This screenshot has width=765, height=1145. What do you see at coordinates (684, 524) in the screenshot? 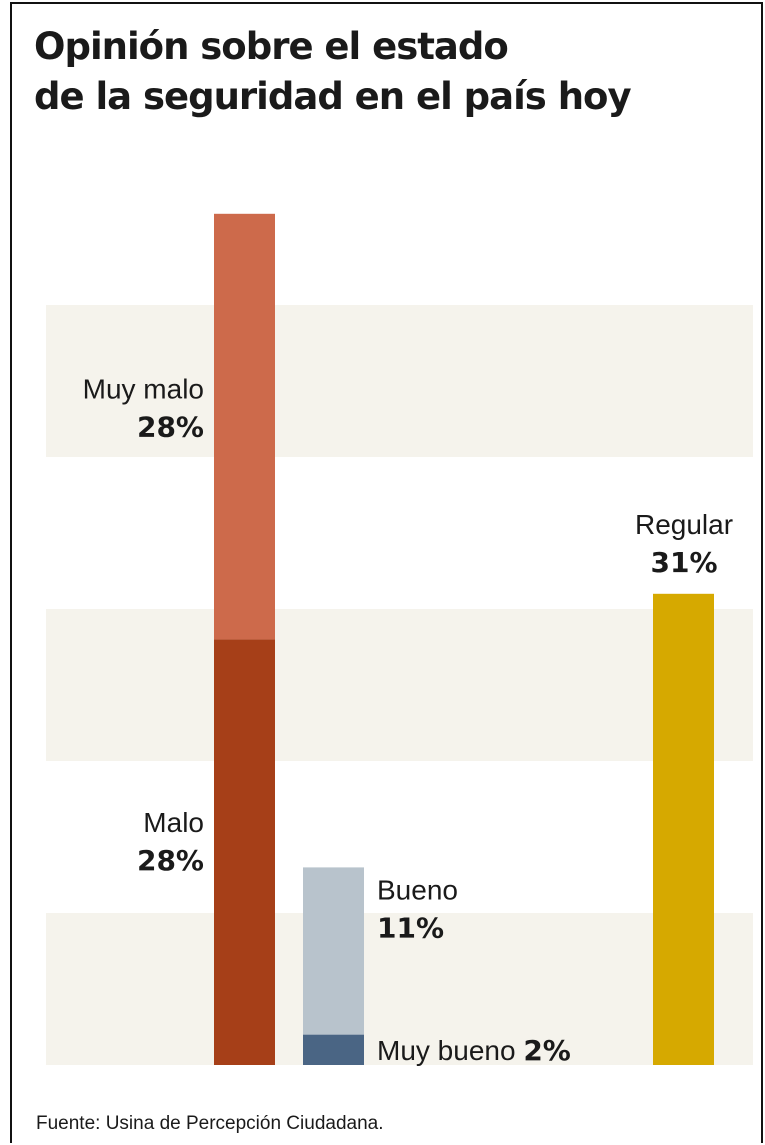
I see `label-regular: Regular` at bounding box center [684, 524].